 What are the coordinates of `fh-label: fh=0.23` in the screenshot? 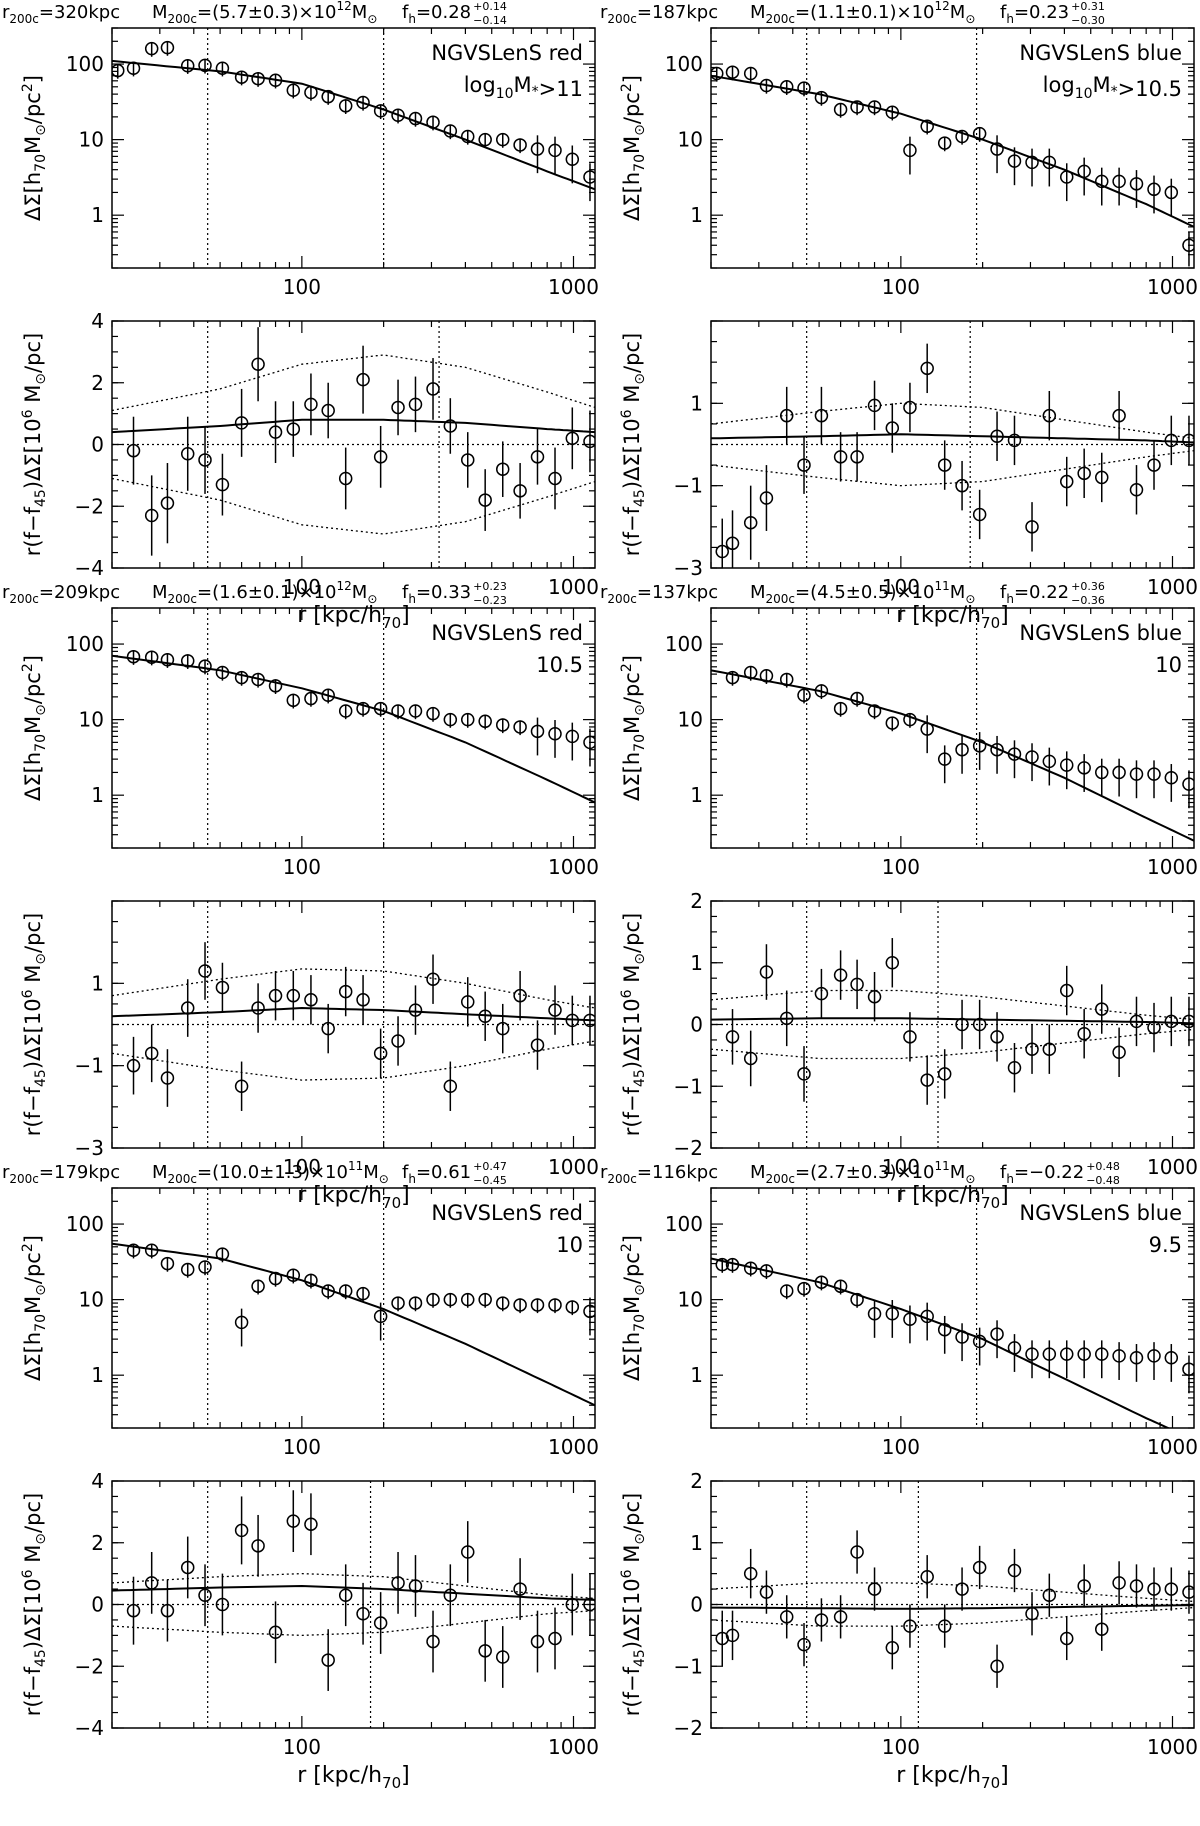 It's located at (1034, 14).